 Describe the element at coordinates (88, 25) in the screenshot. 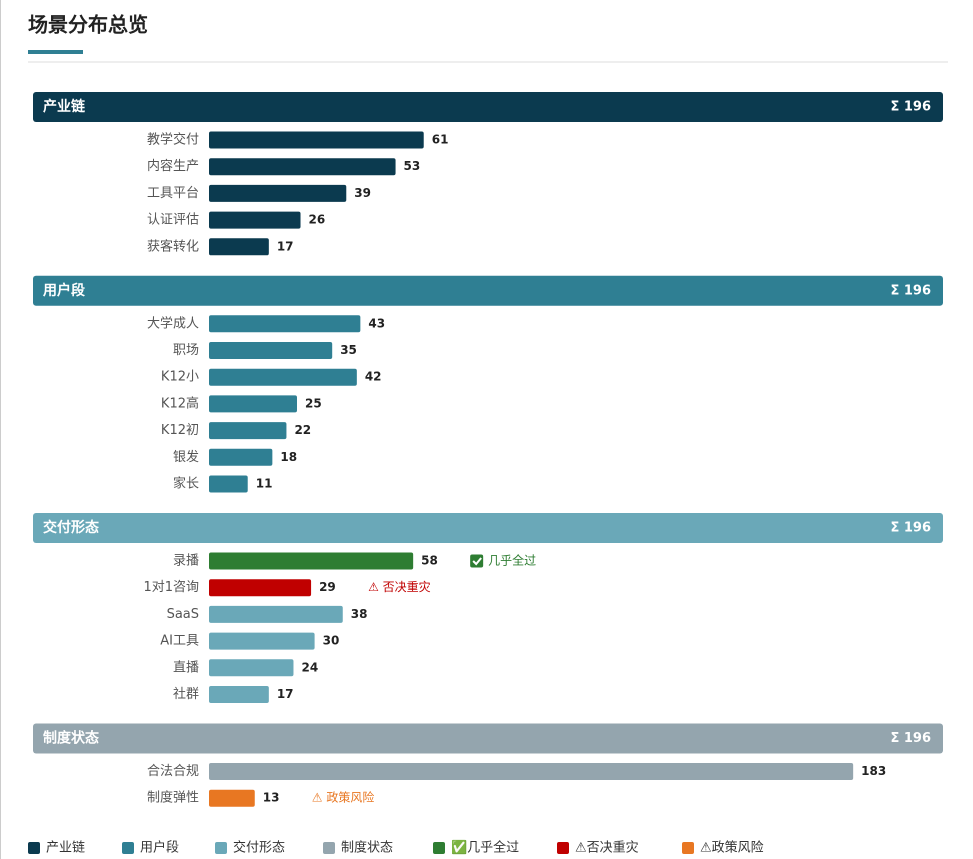

I see `page-title: 场景分布总览` at that location.